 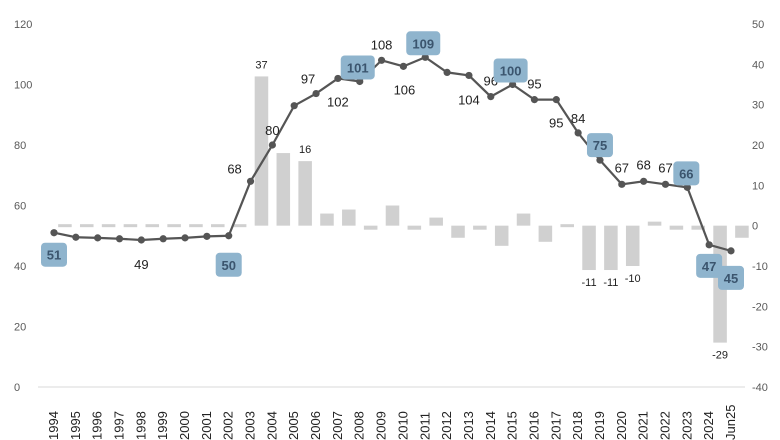 I want to click on bar-label: -29, so click(x=720, y=356).